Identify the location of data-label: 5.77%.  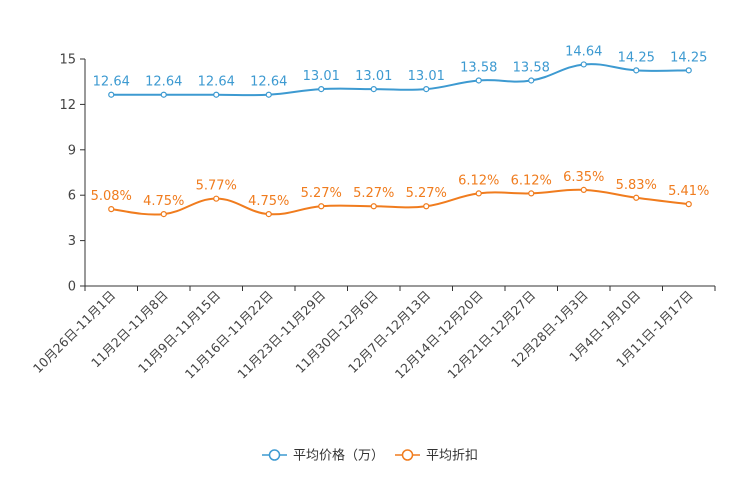
(216, 186).